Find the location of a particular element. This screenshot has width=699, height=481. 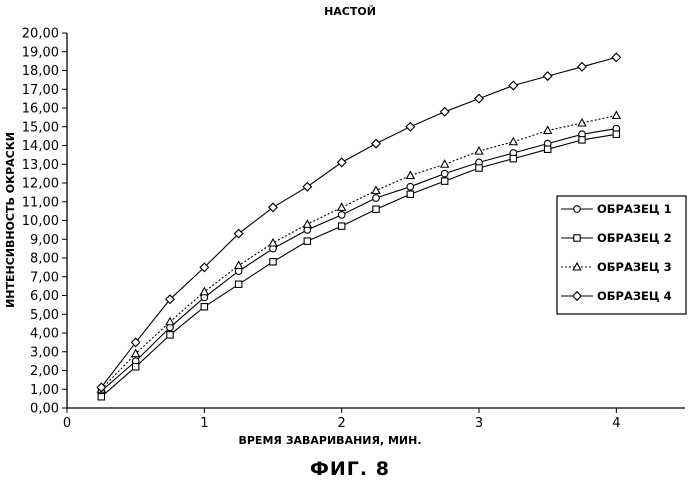

y-tick-label: 14,00 is located at coordinates (40, 146).